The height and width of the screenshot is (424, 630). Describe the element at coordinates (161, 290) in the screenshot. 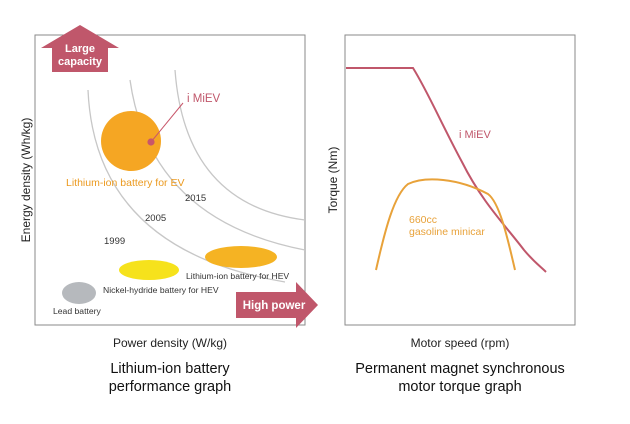

I see `label-nickel-hydride-hev: Nickel-hydride battery for HEV` at that location.